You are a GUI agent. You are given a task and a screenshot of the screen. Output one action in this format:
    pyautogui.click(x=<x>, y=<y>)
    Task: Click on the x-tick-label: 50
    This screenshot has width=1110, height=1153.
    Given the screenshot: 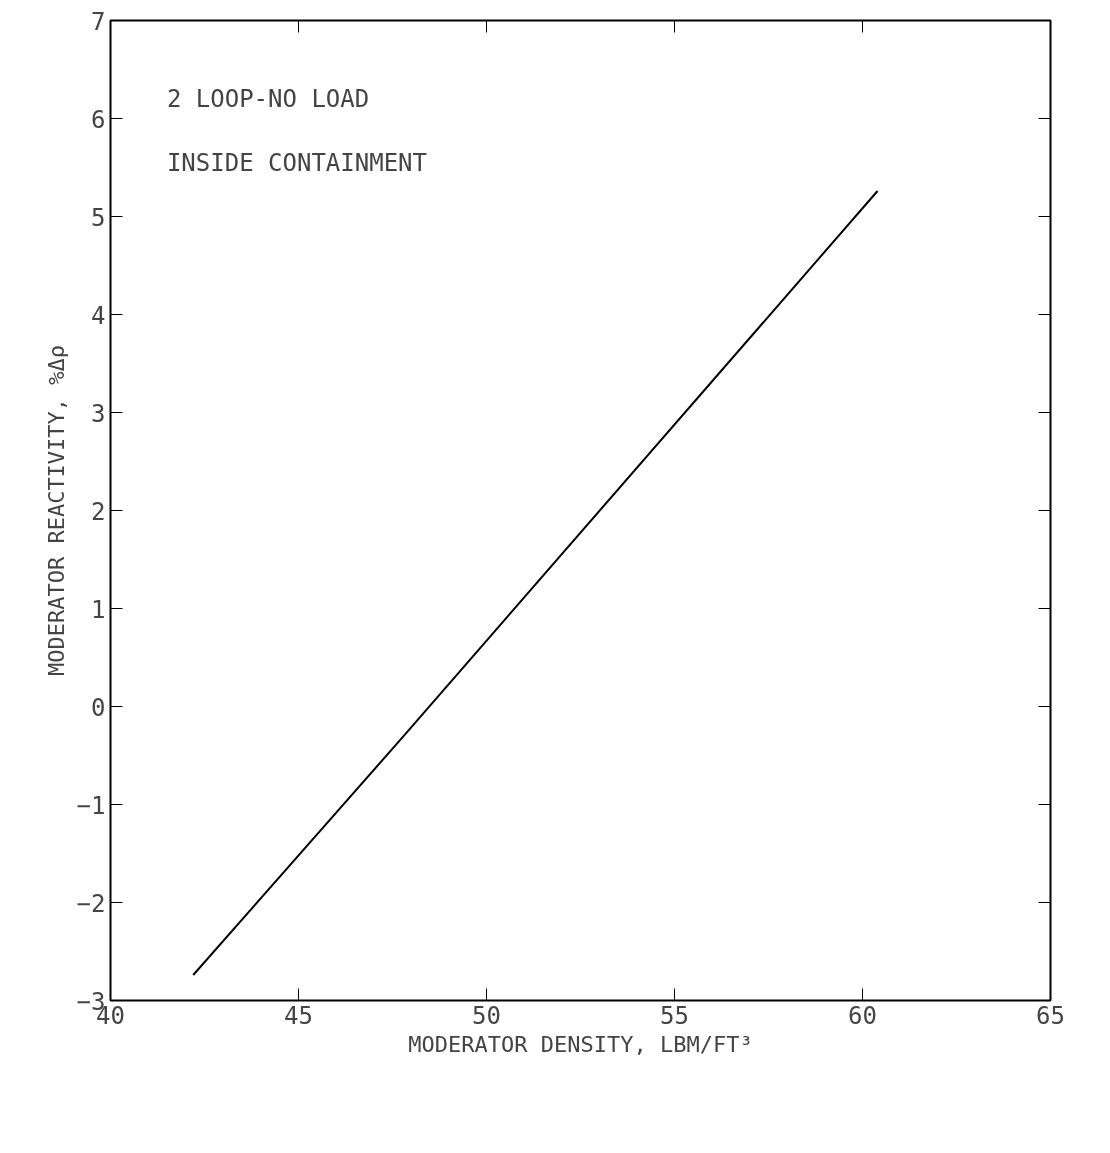 What is the action you would take?
    pyautogui.click(x=486, y=1015)
    